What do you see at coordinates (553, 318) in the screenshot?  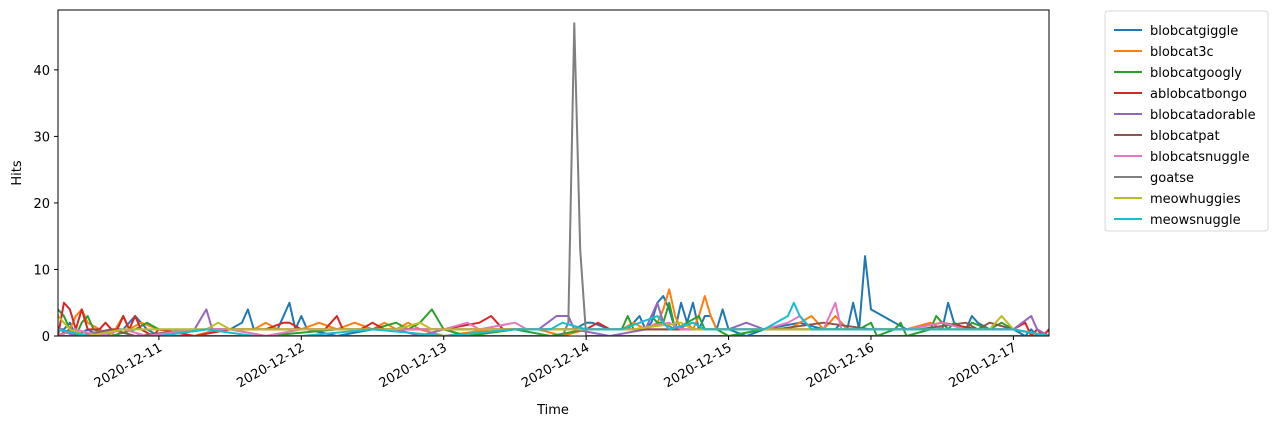 I see `series-line-meowsnuggle` at bounding box center [553, 318].